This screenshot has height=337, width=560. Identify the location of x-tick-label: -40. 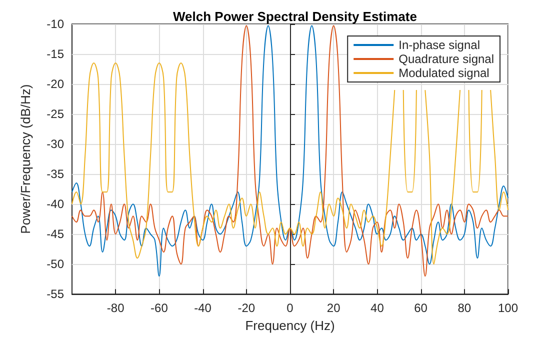
(203, 308).